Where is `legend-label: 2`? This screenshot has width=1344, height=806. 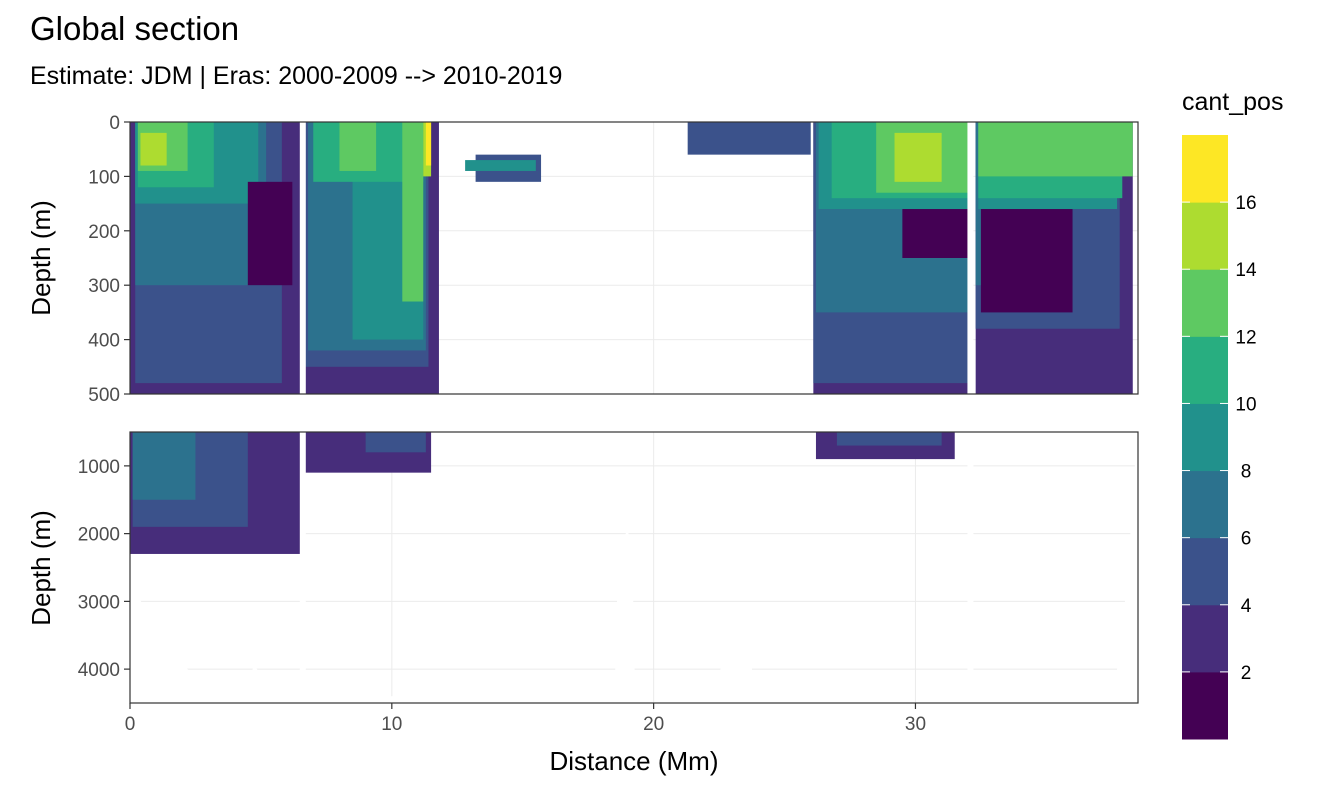
legend-label: 2 is located at coordinates (1246, 673).